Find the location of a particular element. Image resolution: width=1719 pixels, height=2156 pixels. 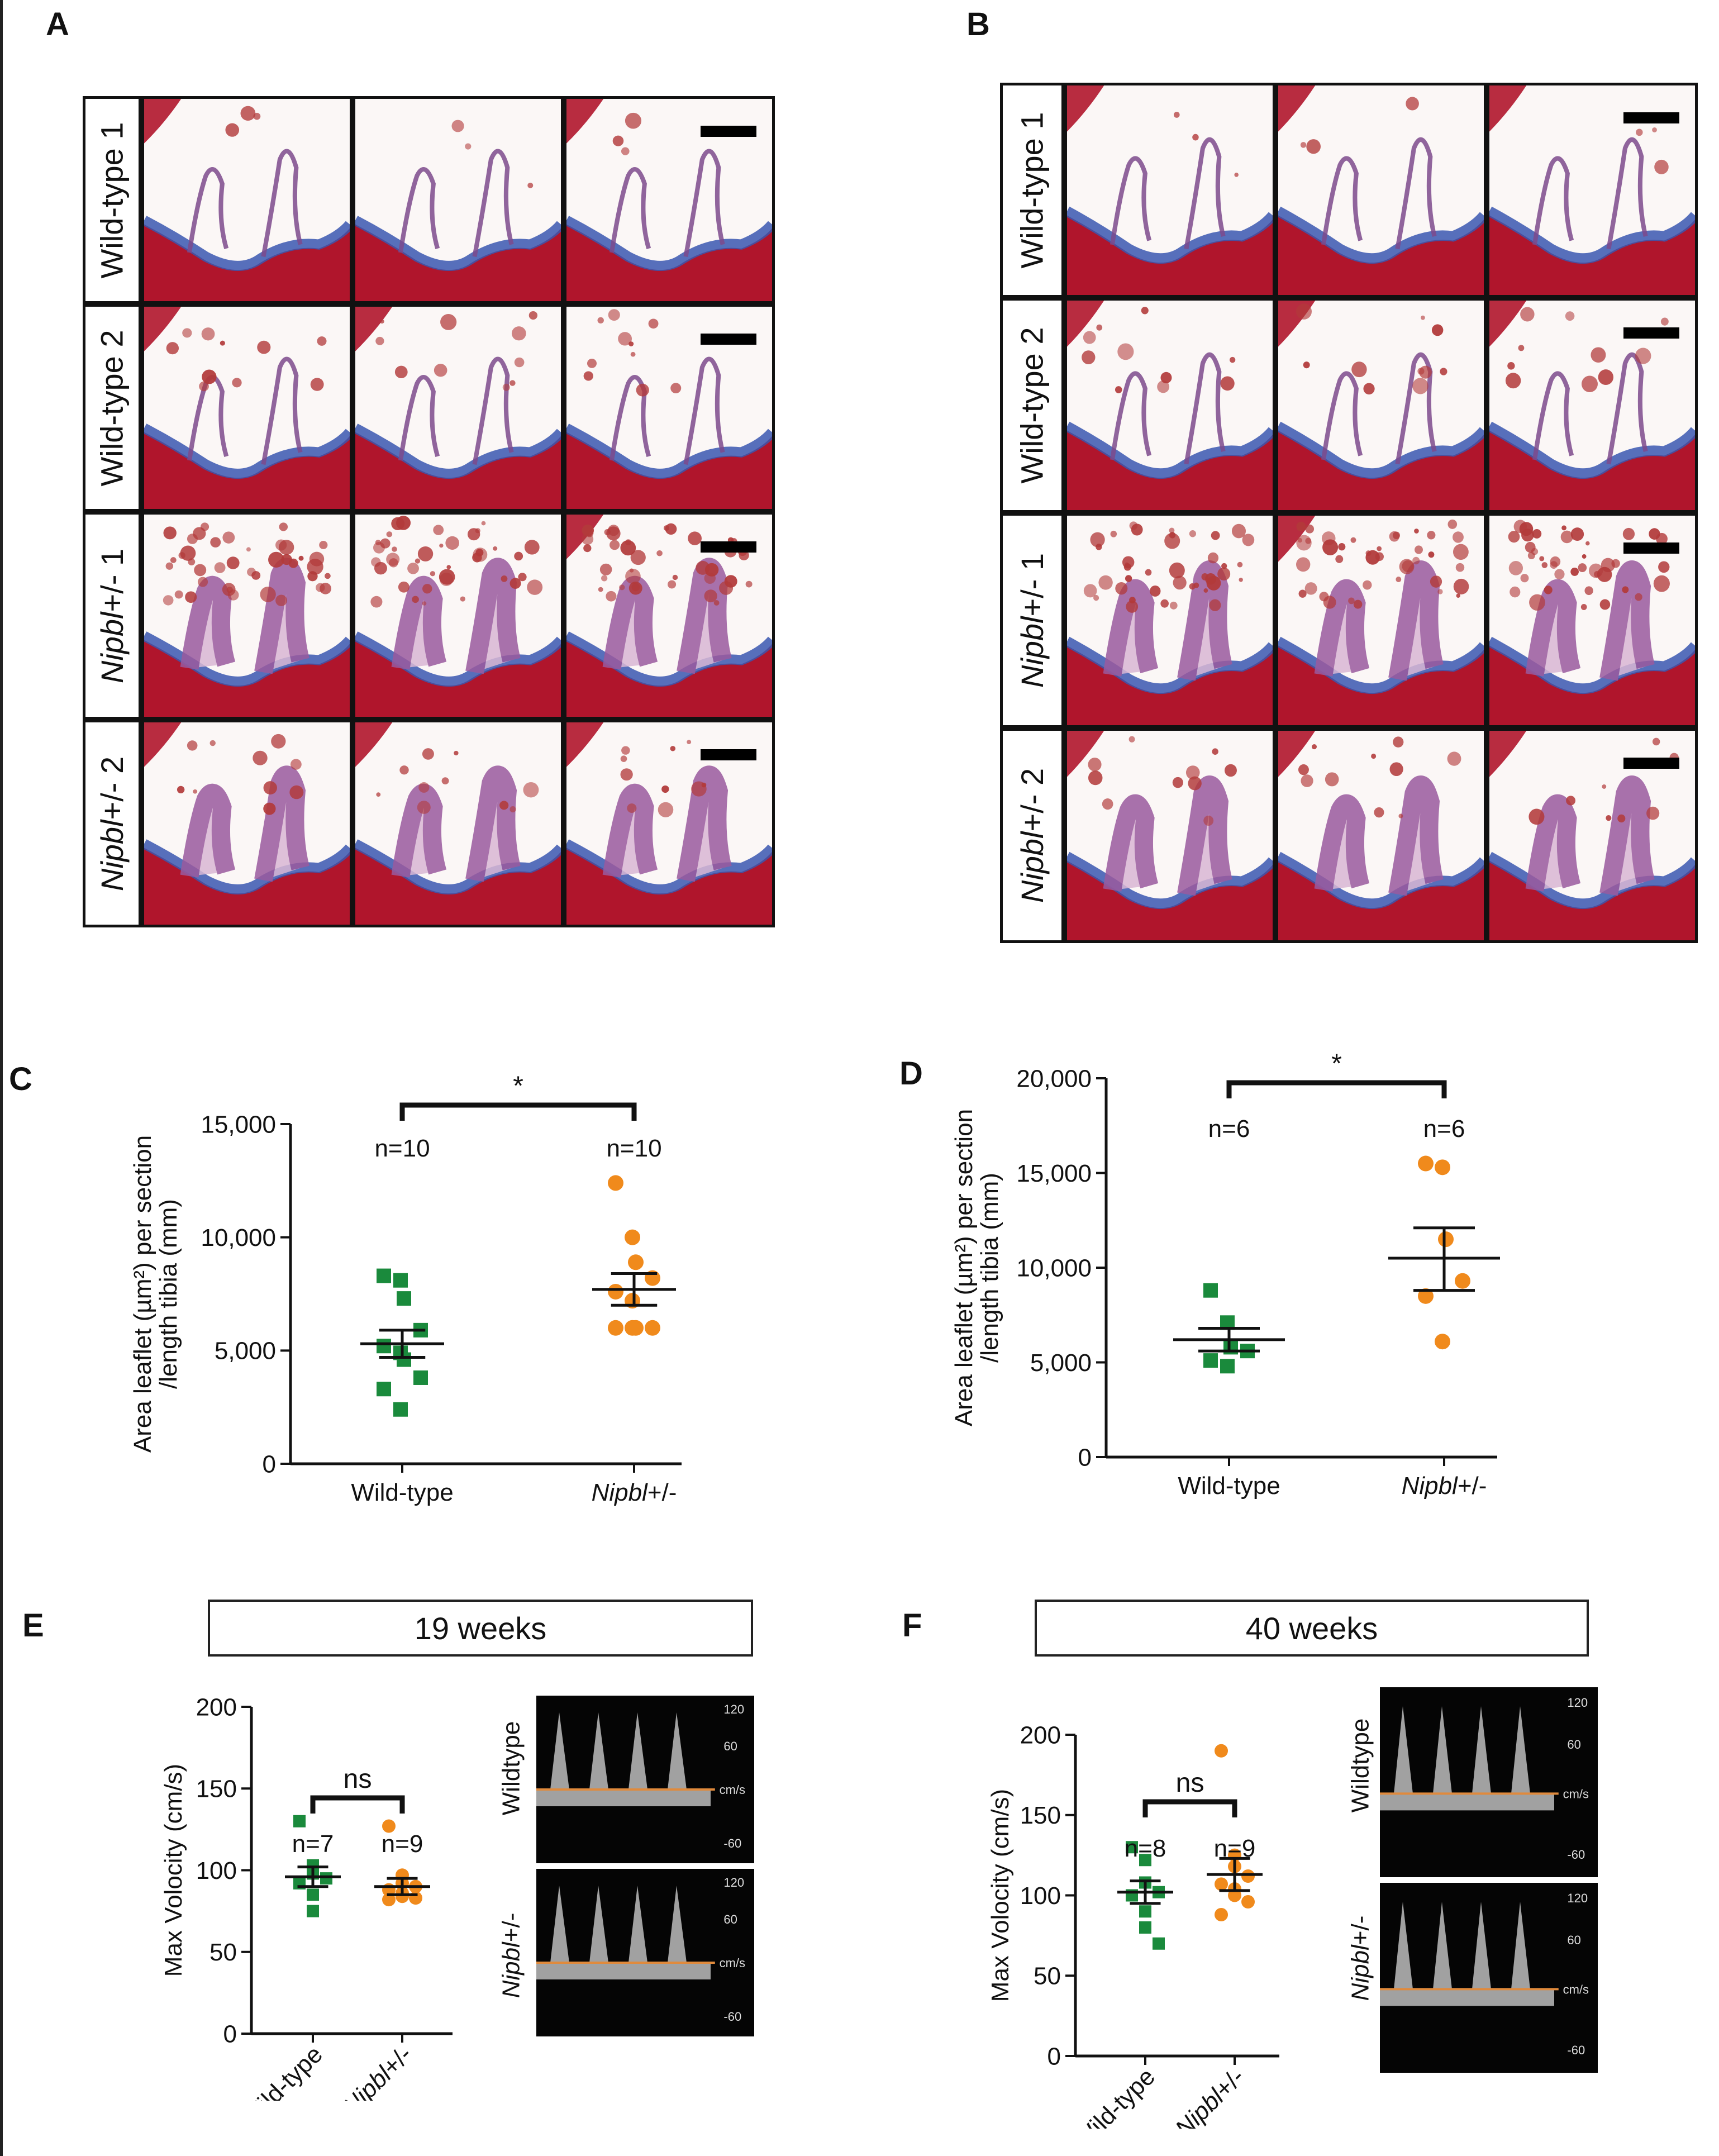

row-label-suffix: +/- 2 is located at coordinates (1033, 800).